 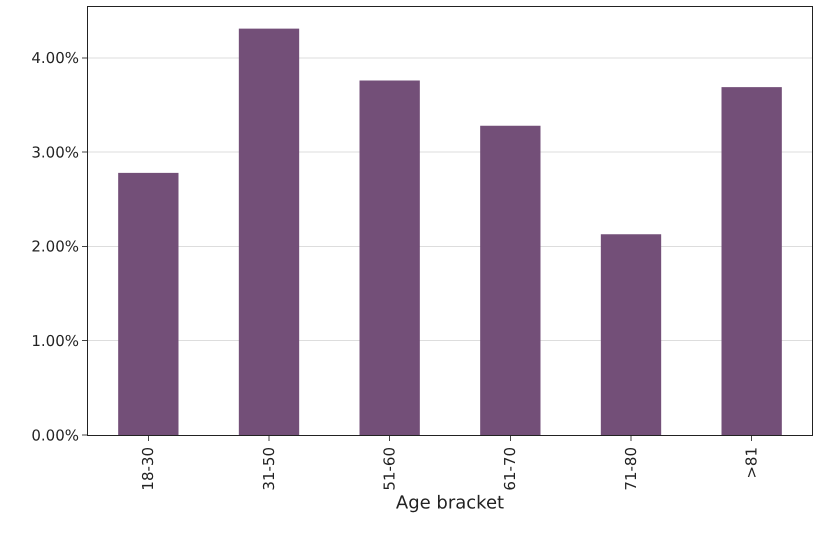 What do you see at coordinates (389, 469) in the screenshot?
I see `x-tick-label: 51-60` at bounding box center [389, 469].